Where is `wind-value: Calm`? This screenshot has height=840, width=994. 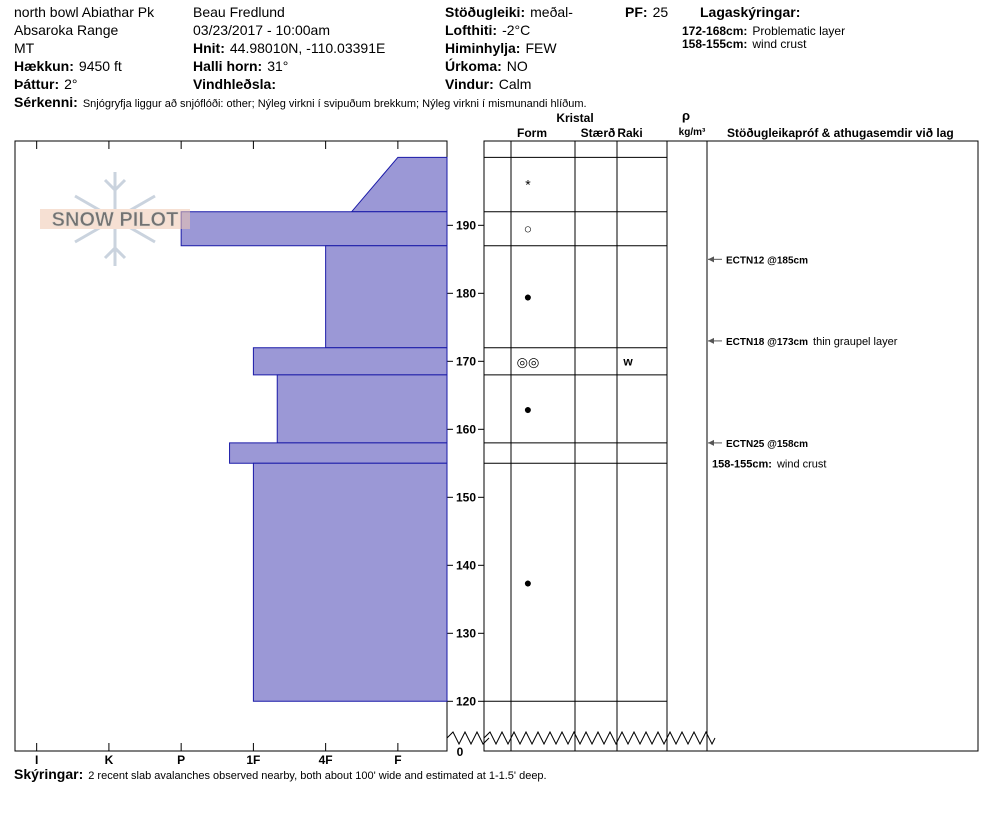 wind-value: Calm is located at coordinates (515, 84).